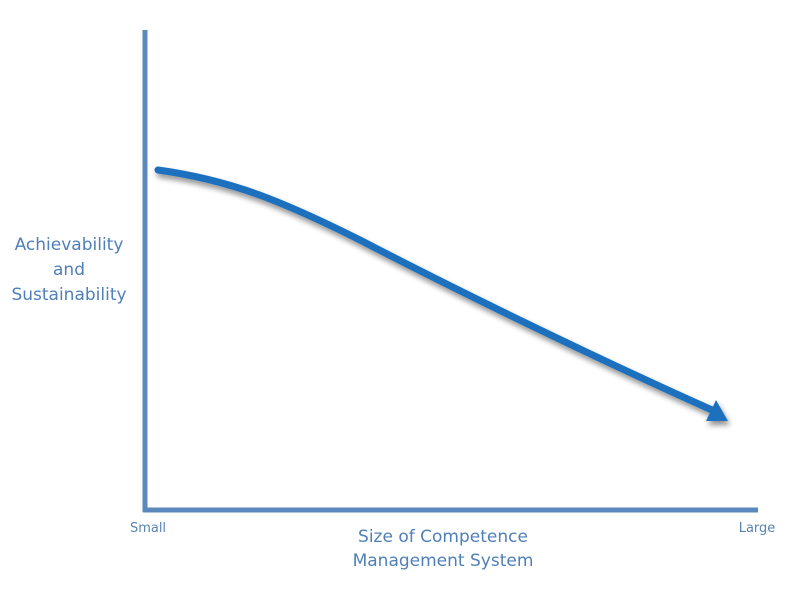 The image size is (810, 594). What do you see at coordinates (757, 528) in the screenshot?
I see `x-end-label: Large` at bounding box center [757, 528].